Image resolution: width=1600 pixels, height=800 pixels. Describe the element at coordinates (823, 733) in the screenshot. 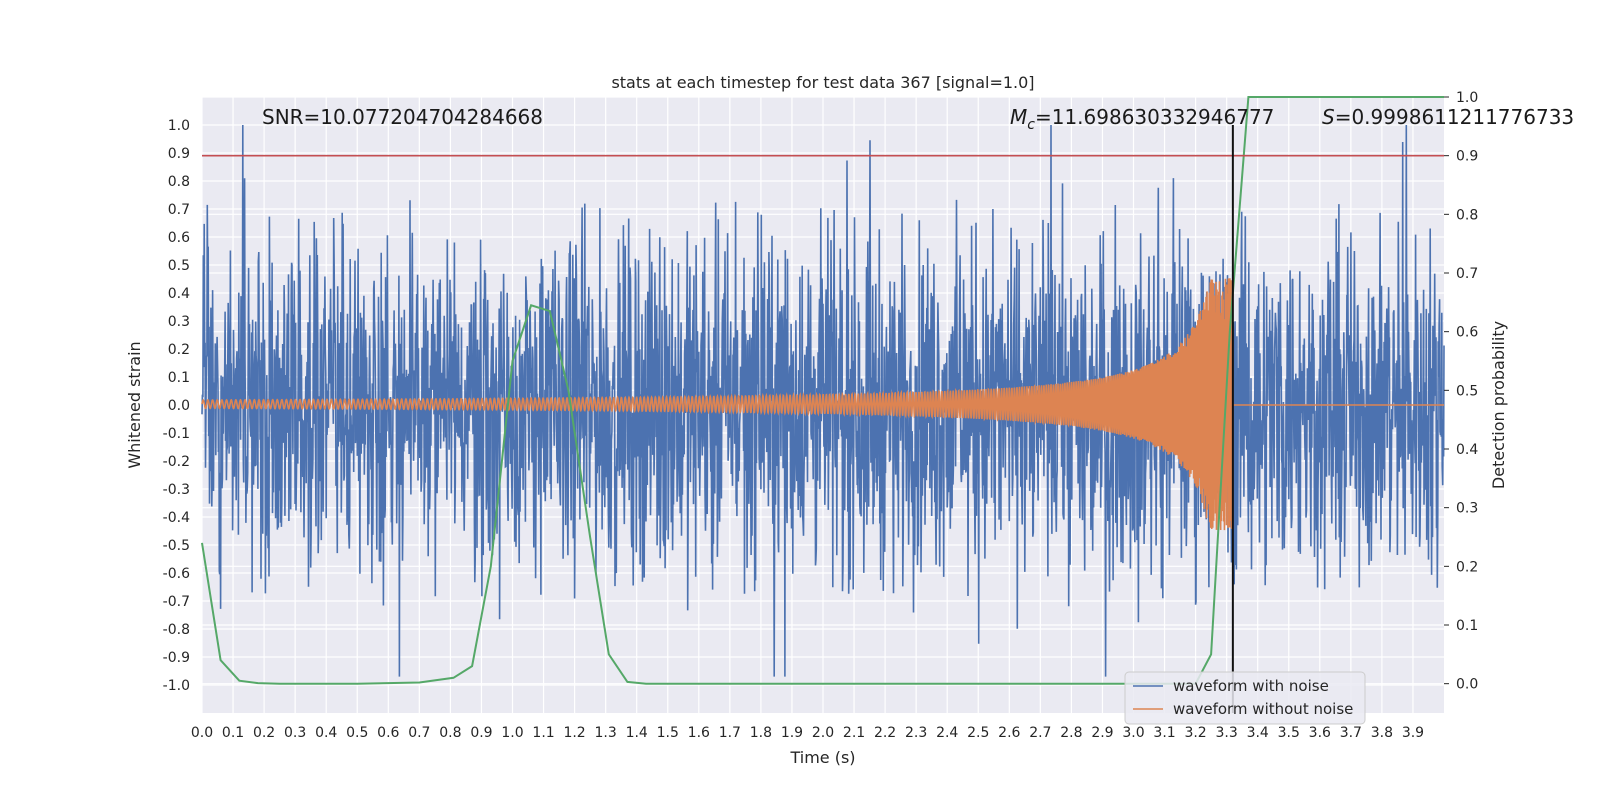

I see `x-tick-label: 2.0` at that location.